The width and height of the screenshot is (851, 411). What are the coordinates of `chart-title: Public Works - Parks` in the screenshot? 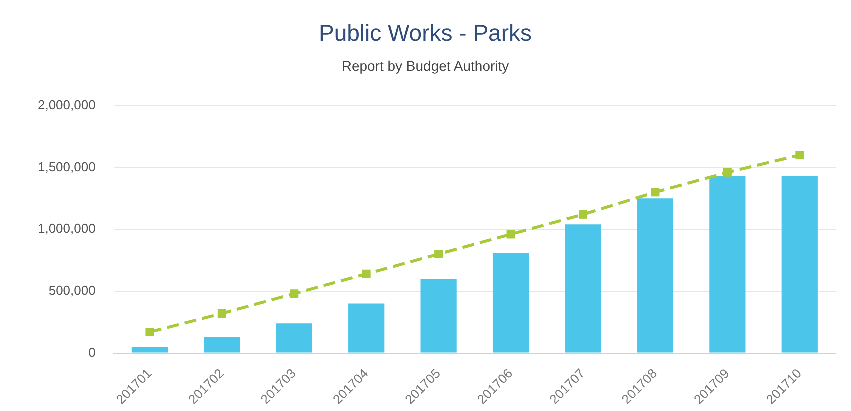 It's located at (425, 33).